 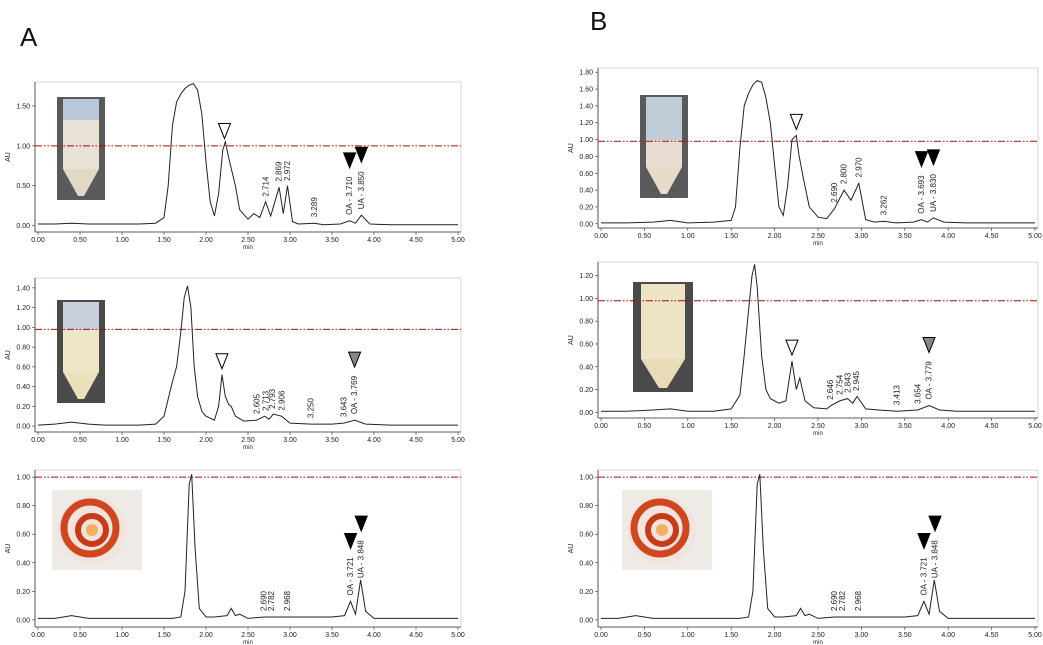 What do you see at coordinates (645, 635) in the screenshot?
I see `x-tick-label: 0.50` at bounding box center [645, 635].